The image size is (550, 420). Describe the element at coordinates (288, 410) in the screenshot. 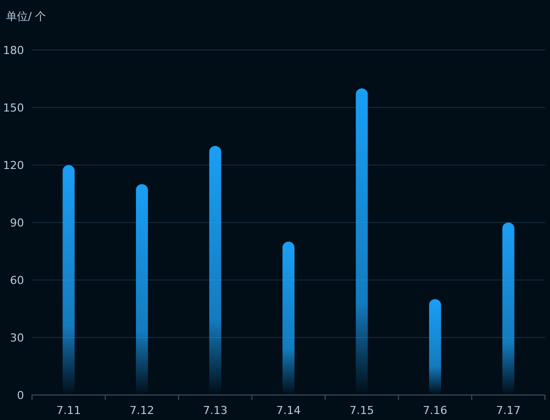

I see `x-tick-label: 7.14` at that location.